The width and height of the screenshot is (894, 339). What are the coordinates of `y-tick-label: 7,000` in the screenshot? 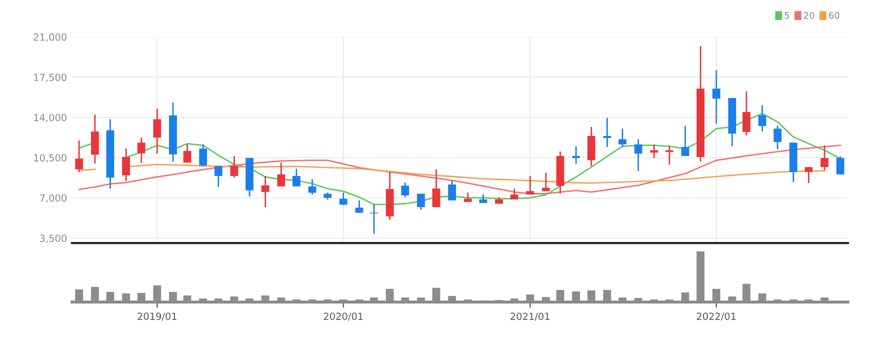 It's located at (53, 198).